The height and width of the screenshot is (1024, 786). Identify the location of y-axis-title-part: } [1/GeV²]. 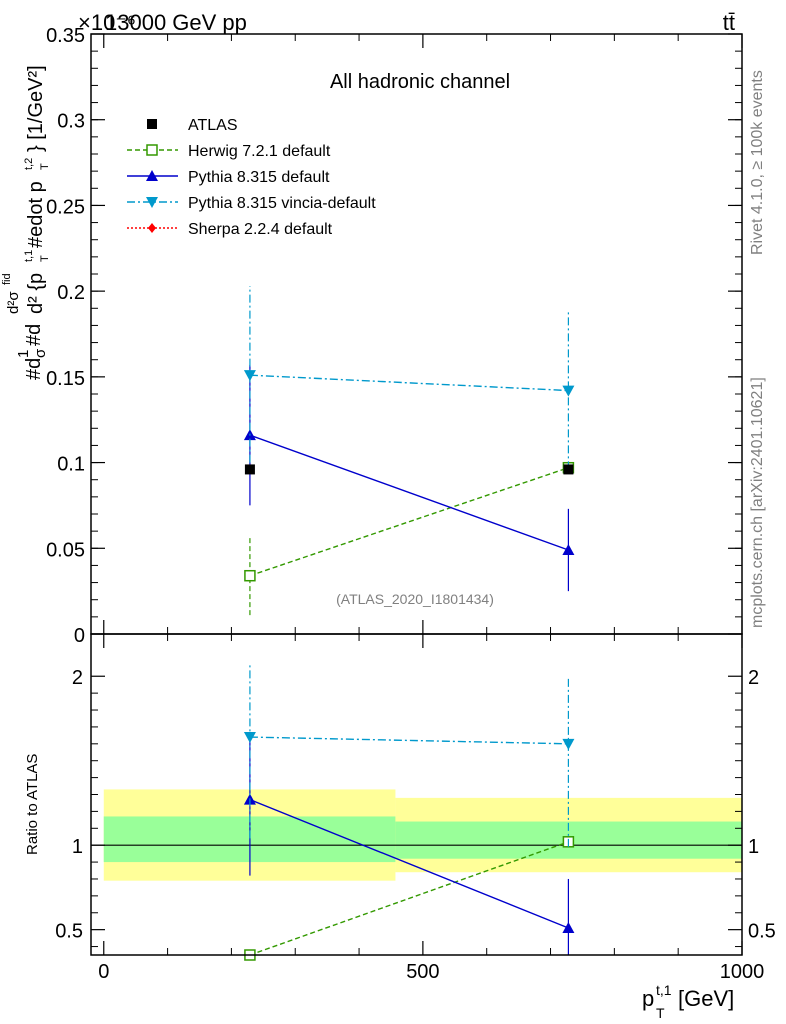
(36, 108).